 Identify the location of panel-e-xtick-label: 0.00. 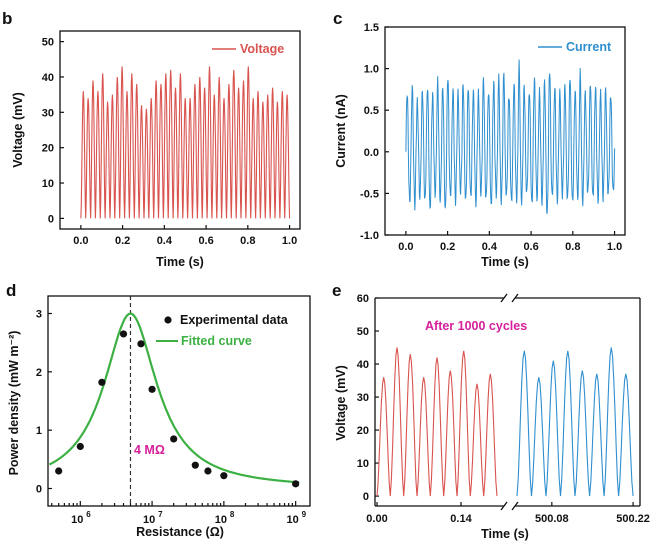
(376, 519).